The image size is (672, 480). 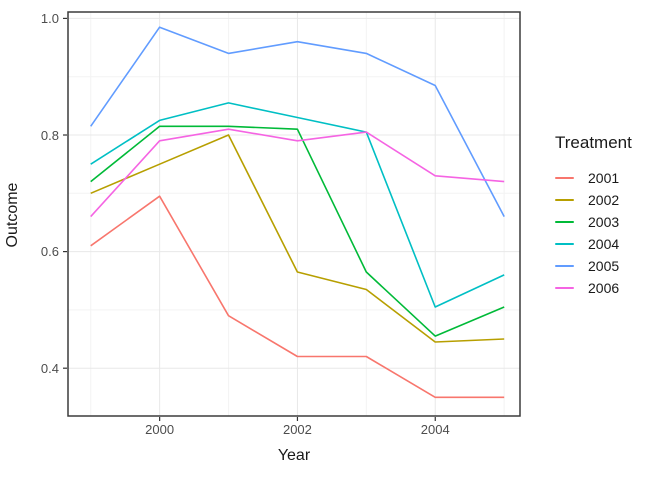 I want to click on x-tick-label: 2000, so click(x=160, y=429).